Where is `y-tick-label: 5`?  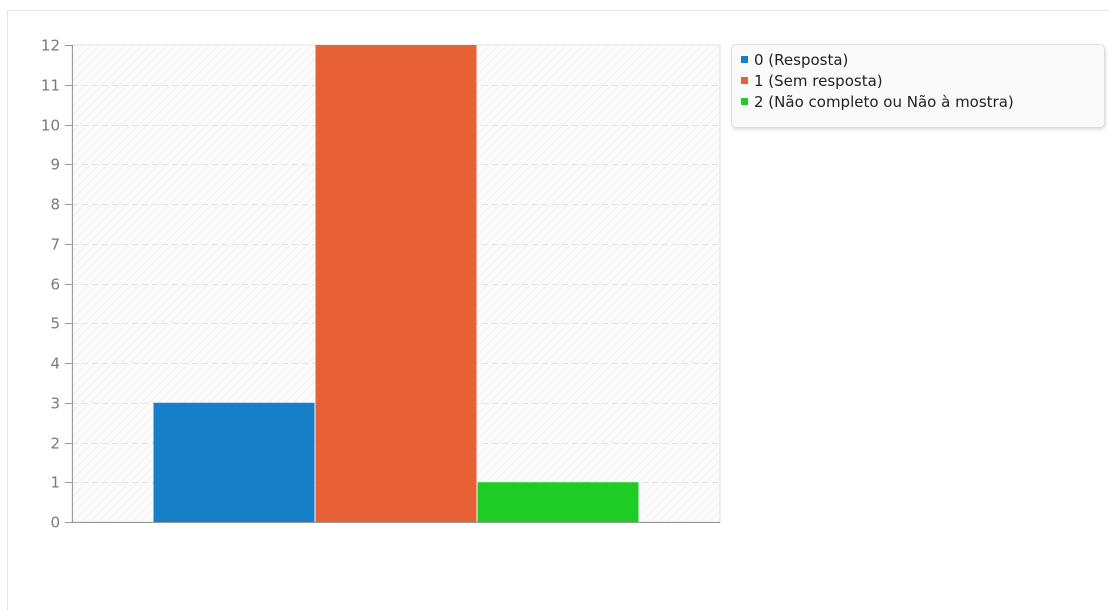
y-tick-label: 5 is located at coordinates (55, 324).